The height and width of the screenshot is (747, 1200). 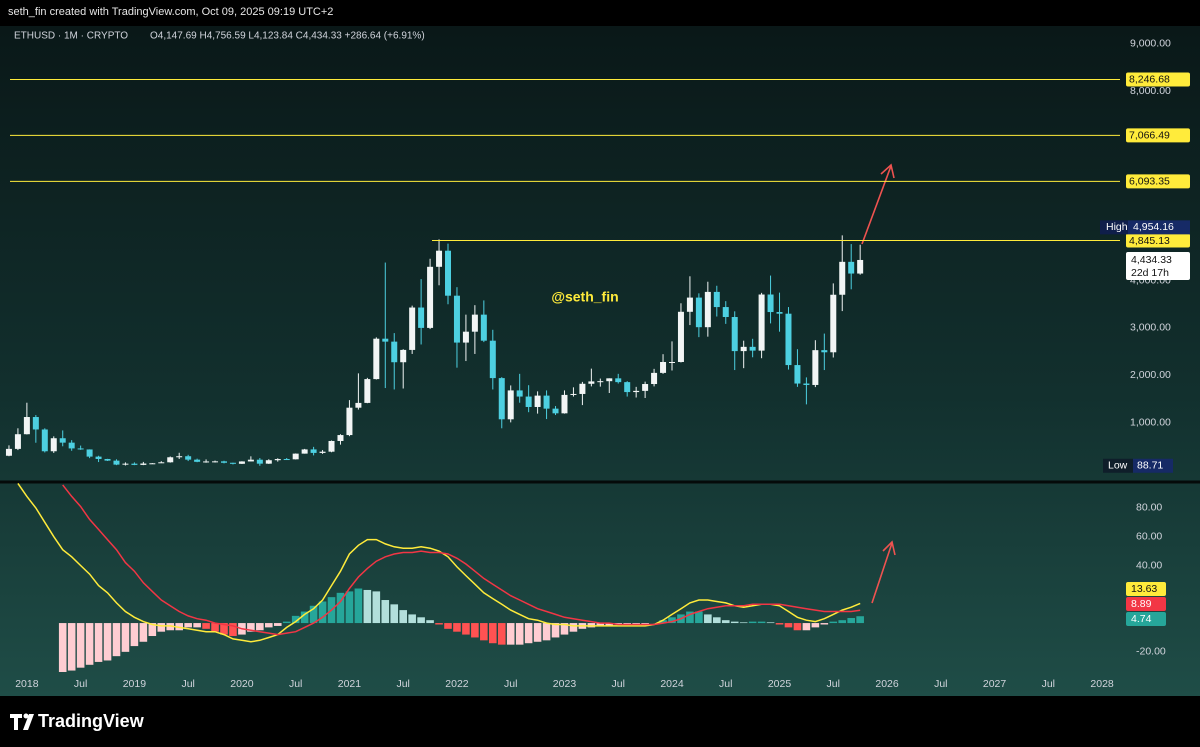 I want to click on y-tick-label: 8,000.00, so click(x=1150, y=91).